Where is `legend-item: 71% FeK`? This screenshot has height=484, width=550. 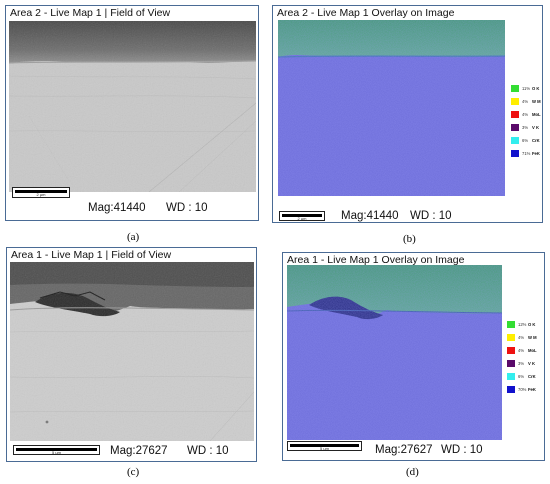 legend-item: 71% FeK is located at coordinates (526, 153).